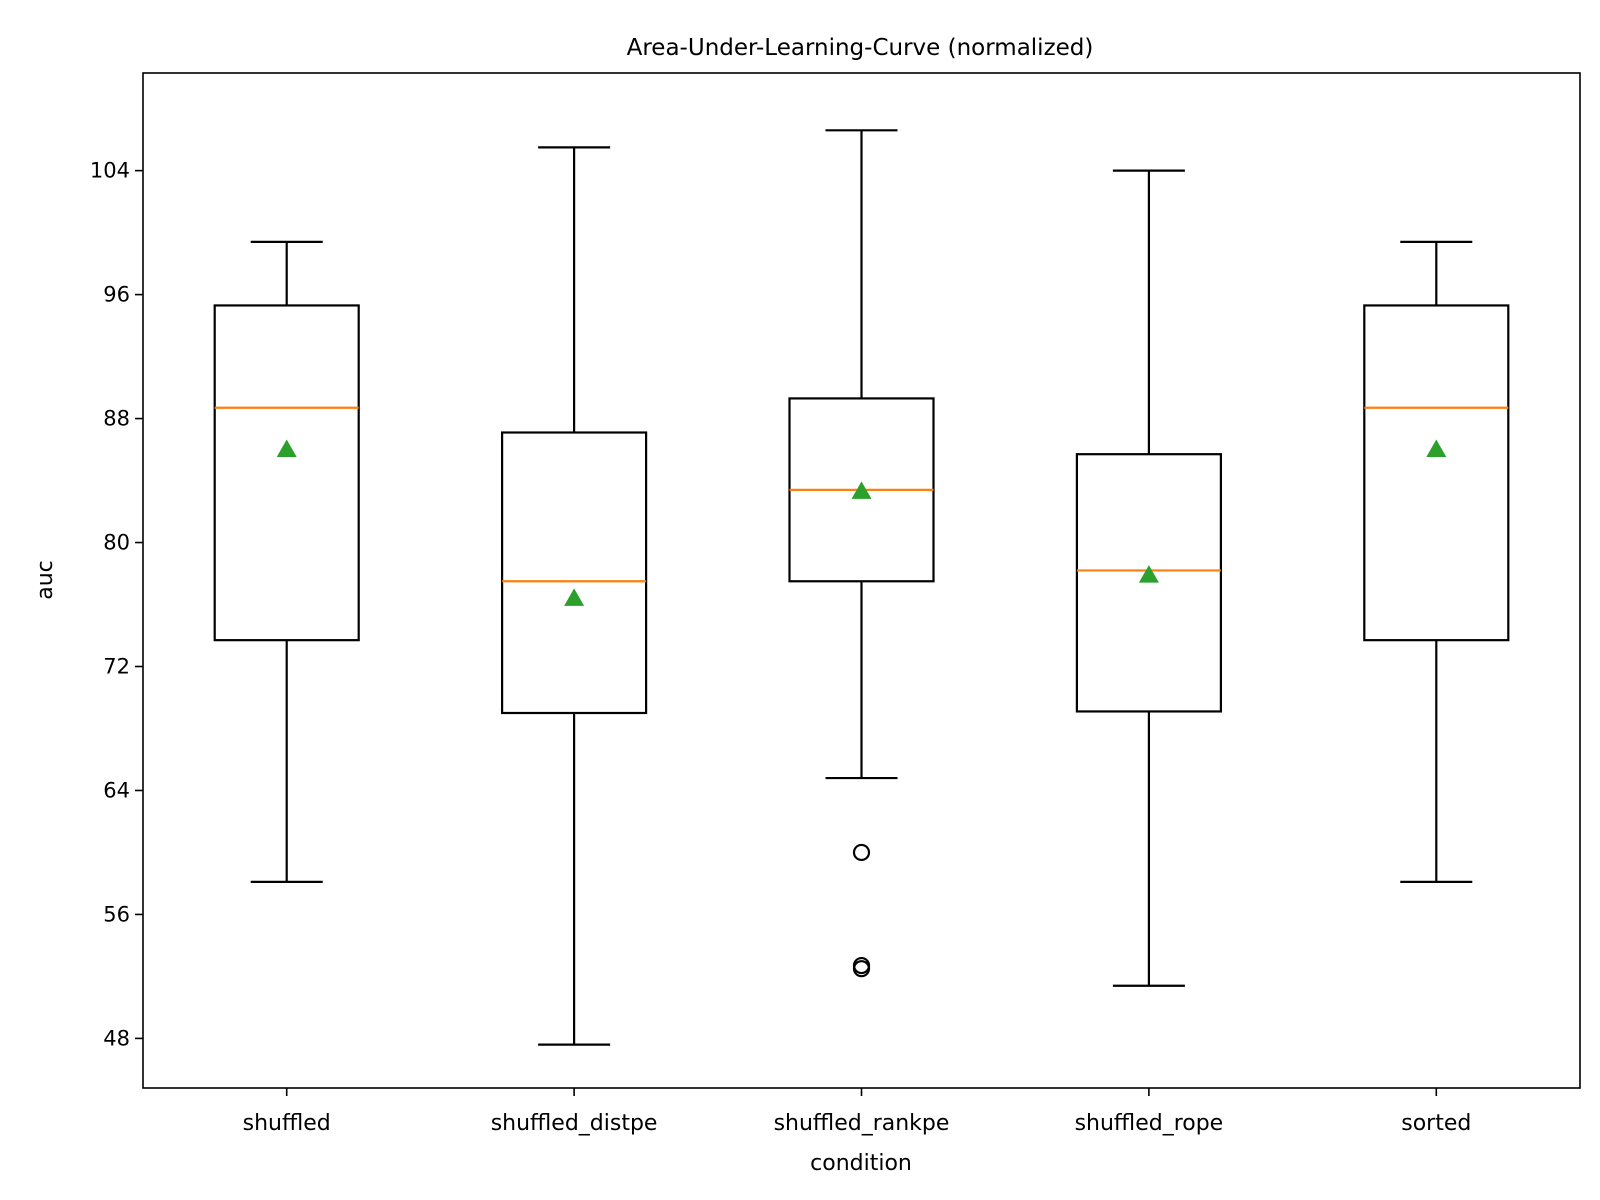 The image size is (1600, 1200). I want to click on x-tick-label: shuffled, so click(287, 1123).